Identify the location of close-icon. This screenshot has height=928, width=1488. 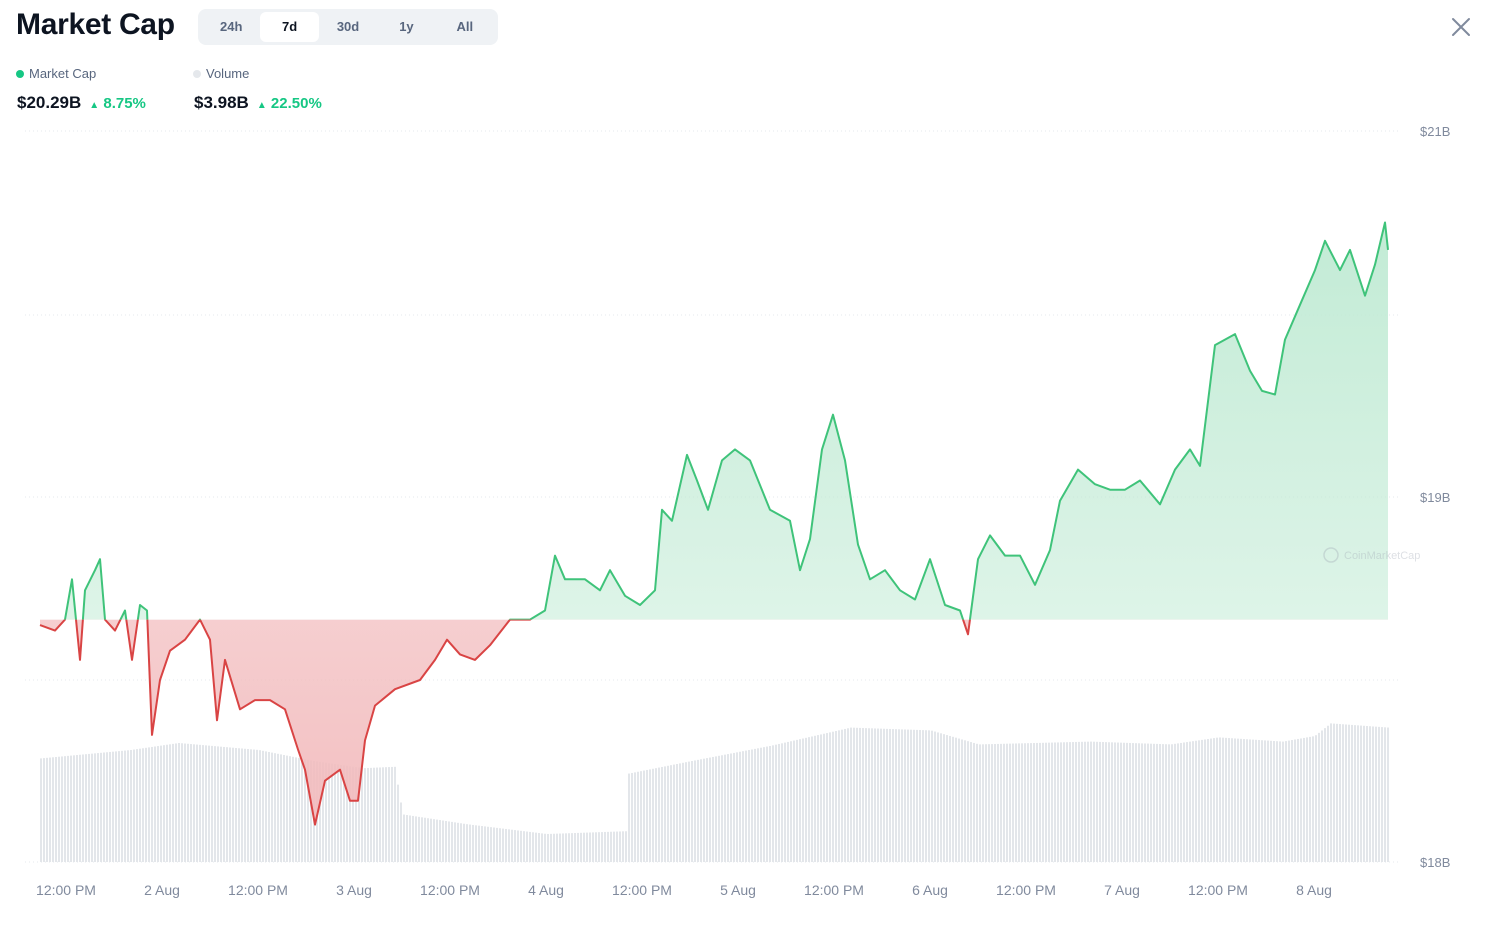
(1461, 27).